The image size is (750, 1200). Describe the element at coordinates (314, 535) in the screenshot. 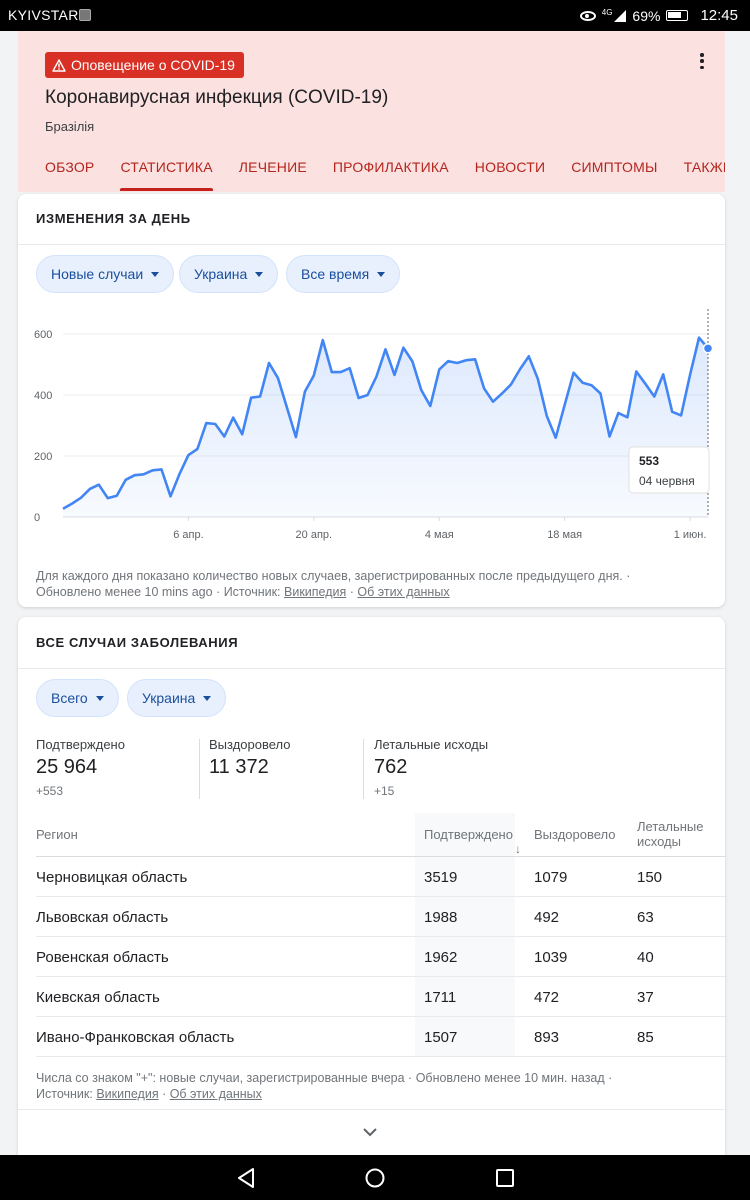

I see `x-tick-label: 20 апр.` at that location.